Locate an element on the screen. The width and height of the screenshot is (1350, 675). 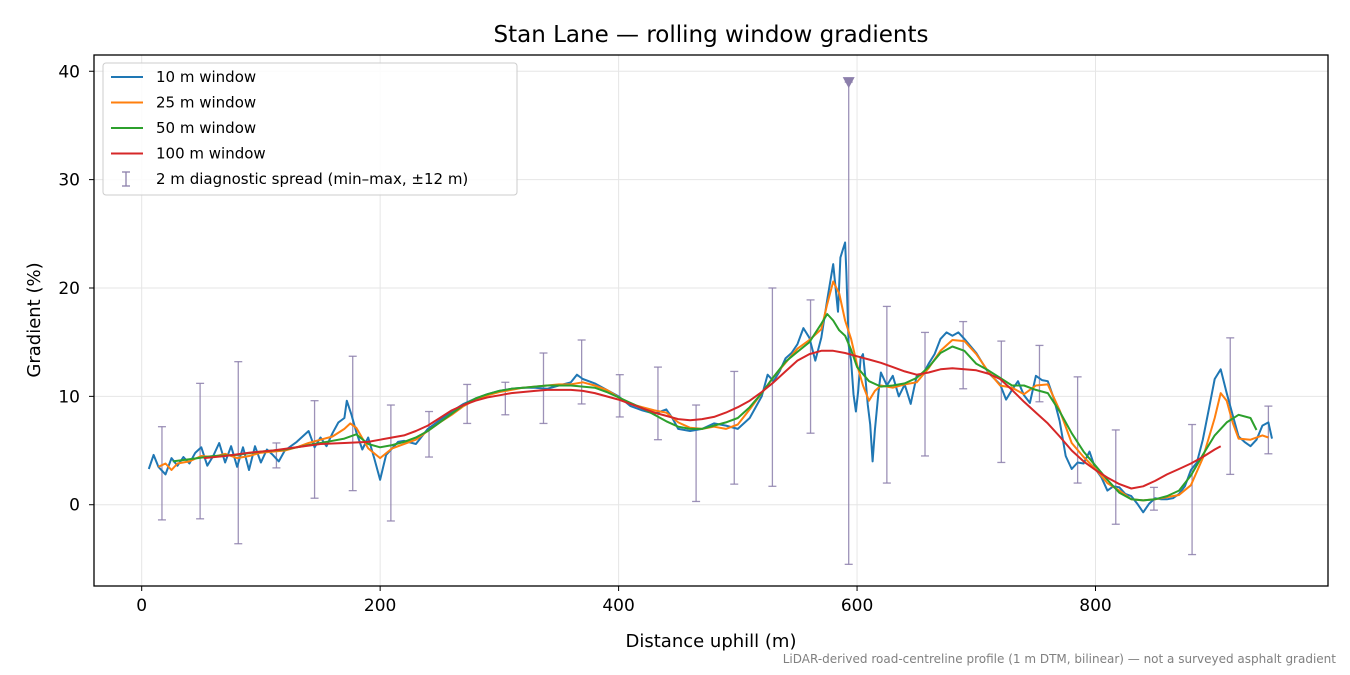
legend-label: 2 m diagnostic spread (min–max, ±12 m) is located at coordinates (312, 179).